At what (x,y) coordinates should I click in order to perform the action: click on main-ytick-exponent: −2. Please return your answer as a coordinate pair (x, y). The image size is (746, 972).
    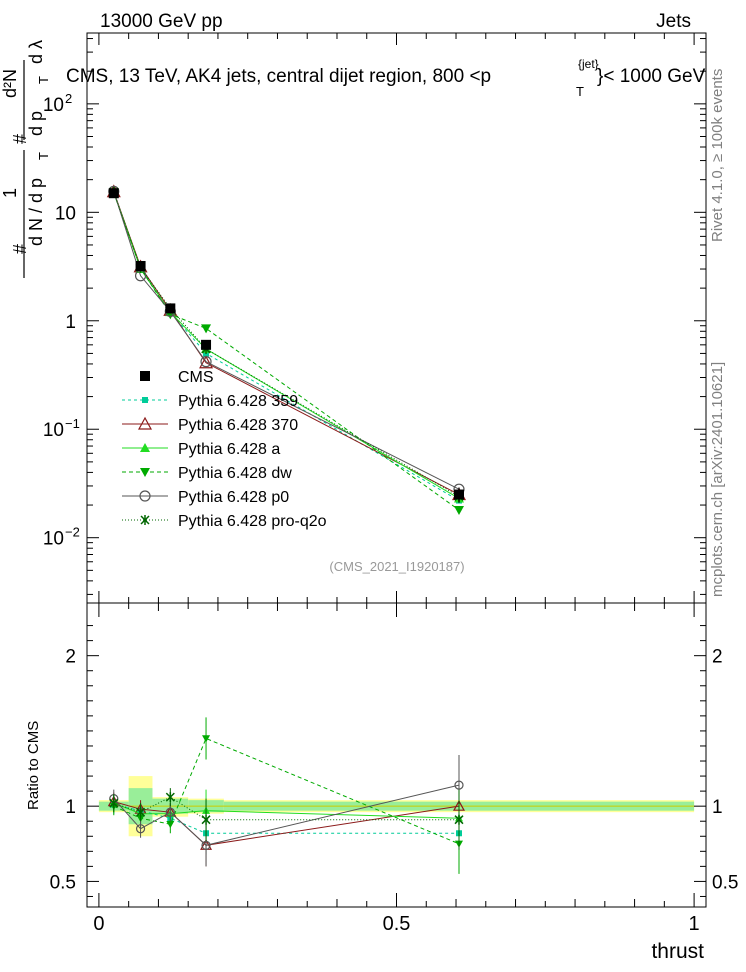
    Looking at the image, I should click on (72, 532).